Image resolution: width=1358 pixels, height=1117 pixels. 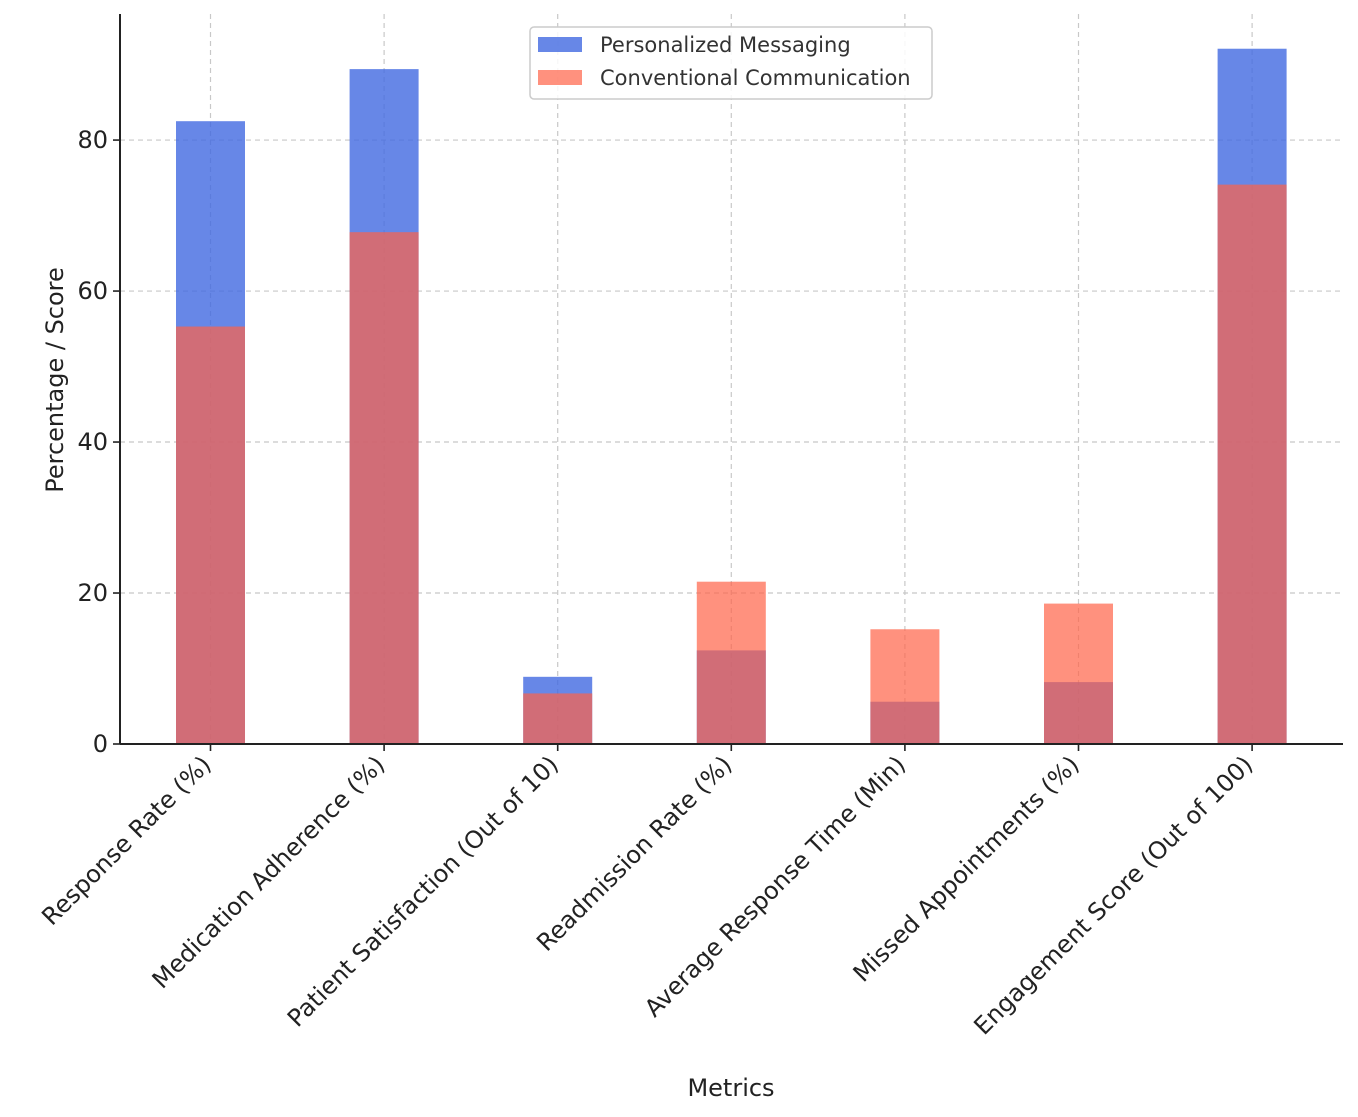 I want to click on legend-frame, so click(x=731, y=63).